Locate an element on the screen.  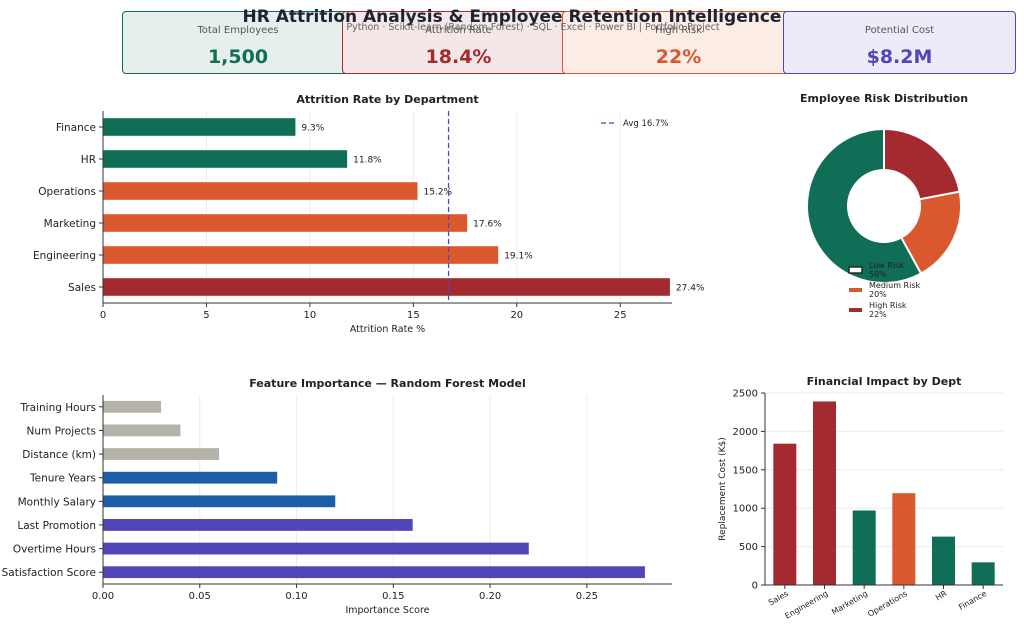
x-tick-label: 0.25 is located at coordinates (587, 596).